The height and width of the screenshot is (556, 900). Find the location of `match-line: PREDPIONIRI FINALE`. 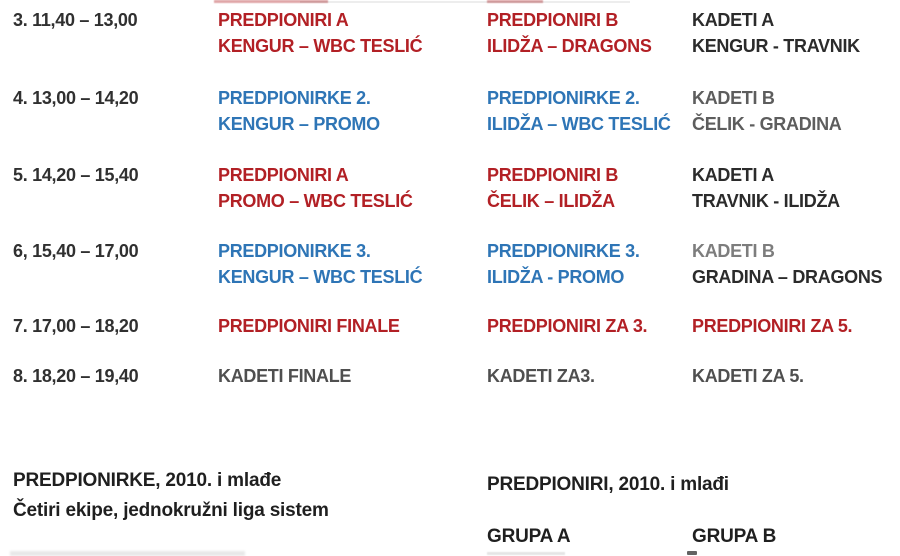

match-line: PREDPIONIRI FINALE is located at coordinates (309, 326).